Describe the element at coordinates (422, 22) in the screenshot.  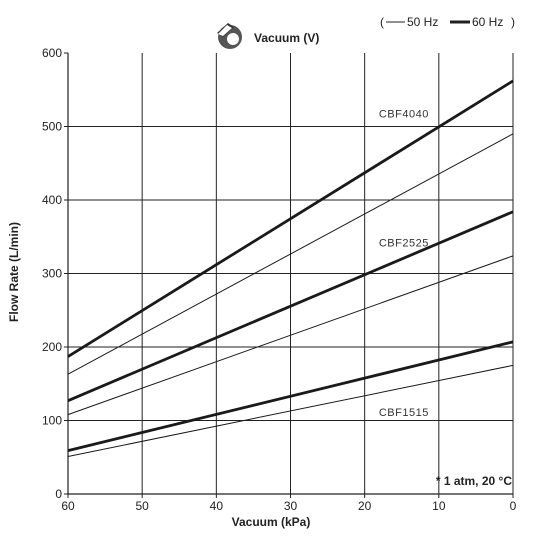
I see `legend-label-50hz: 50 Hz` at that location.